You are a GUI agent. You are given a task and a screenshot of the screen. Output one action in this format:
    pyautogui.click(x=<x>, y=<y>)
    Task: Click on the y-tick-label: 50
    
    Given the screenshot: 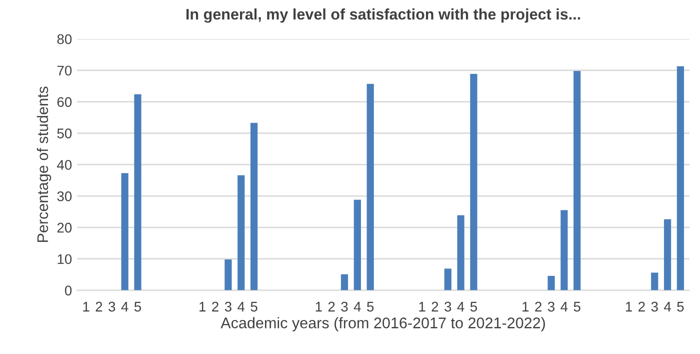 What is the action you would take?
    pyautogui.click(x=64, y=133)
    